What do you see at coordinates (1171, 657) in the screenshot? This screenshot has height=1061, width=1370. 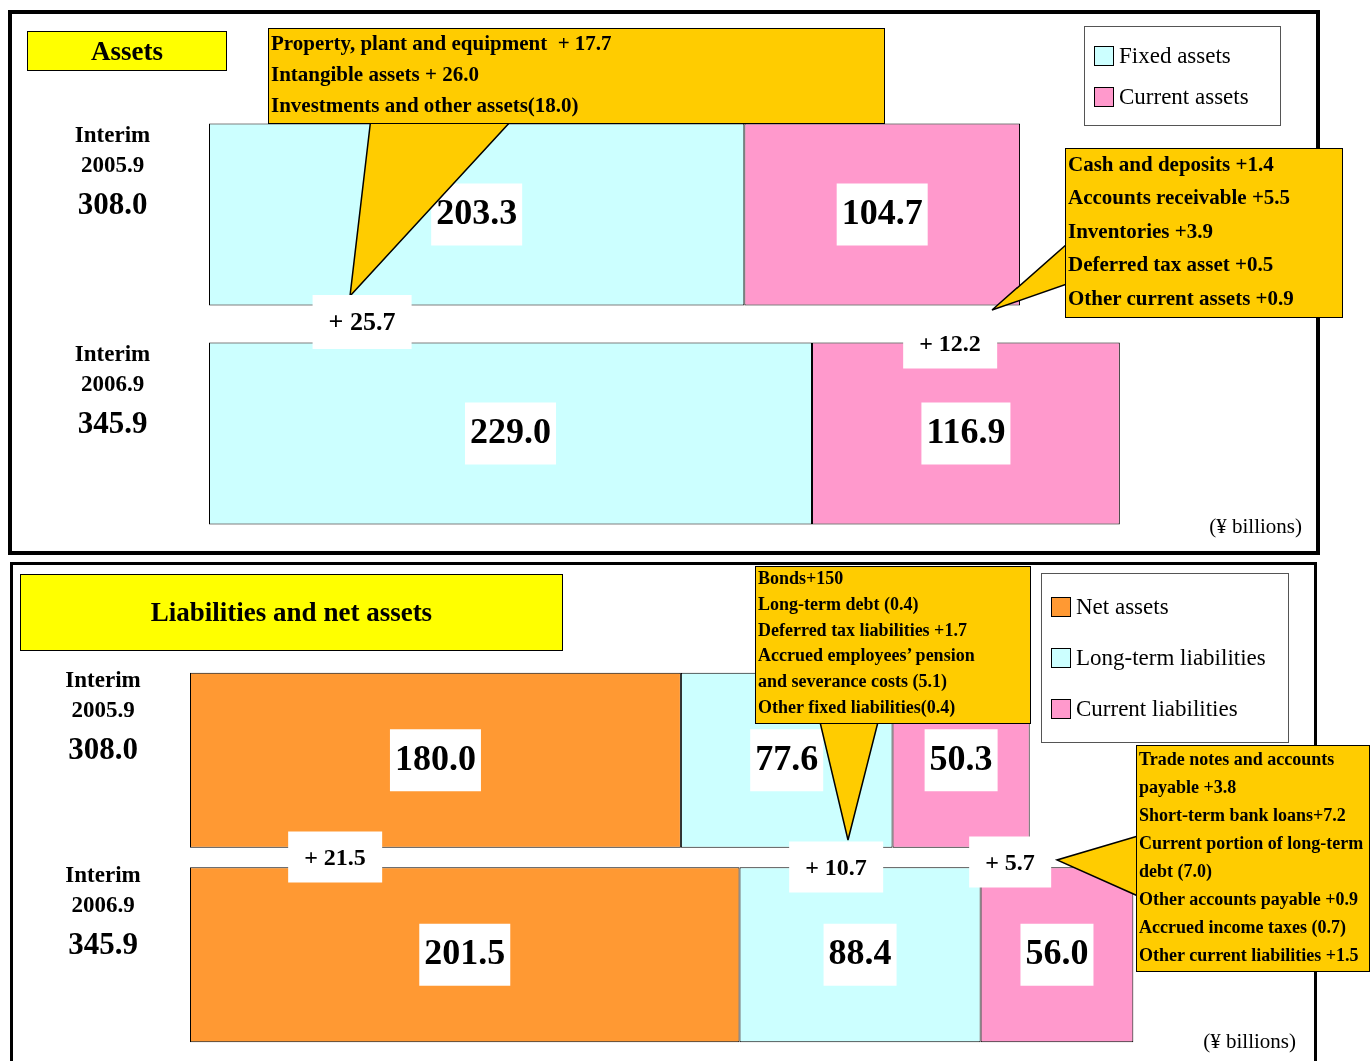 I see `legend-label: Long-term liabilities` at bounding box center [1171, 657].